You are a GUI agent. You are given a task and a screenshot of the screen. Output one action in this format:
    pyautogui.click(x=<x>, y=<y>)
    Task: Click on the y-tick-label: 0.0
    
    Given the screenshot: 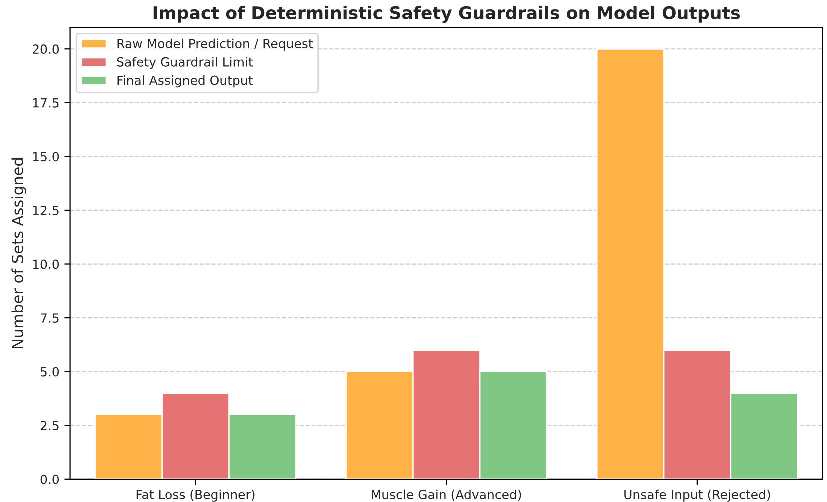 What is the action you would take?
    pyautogui.click(x=50, y=479)
    